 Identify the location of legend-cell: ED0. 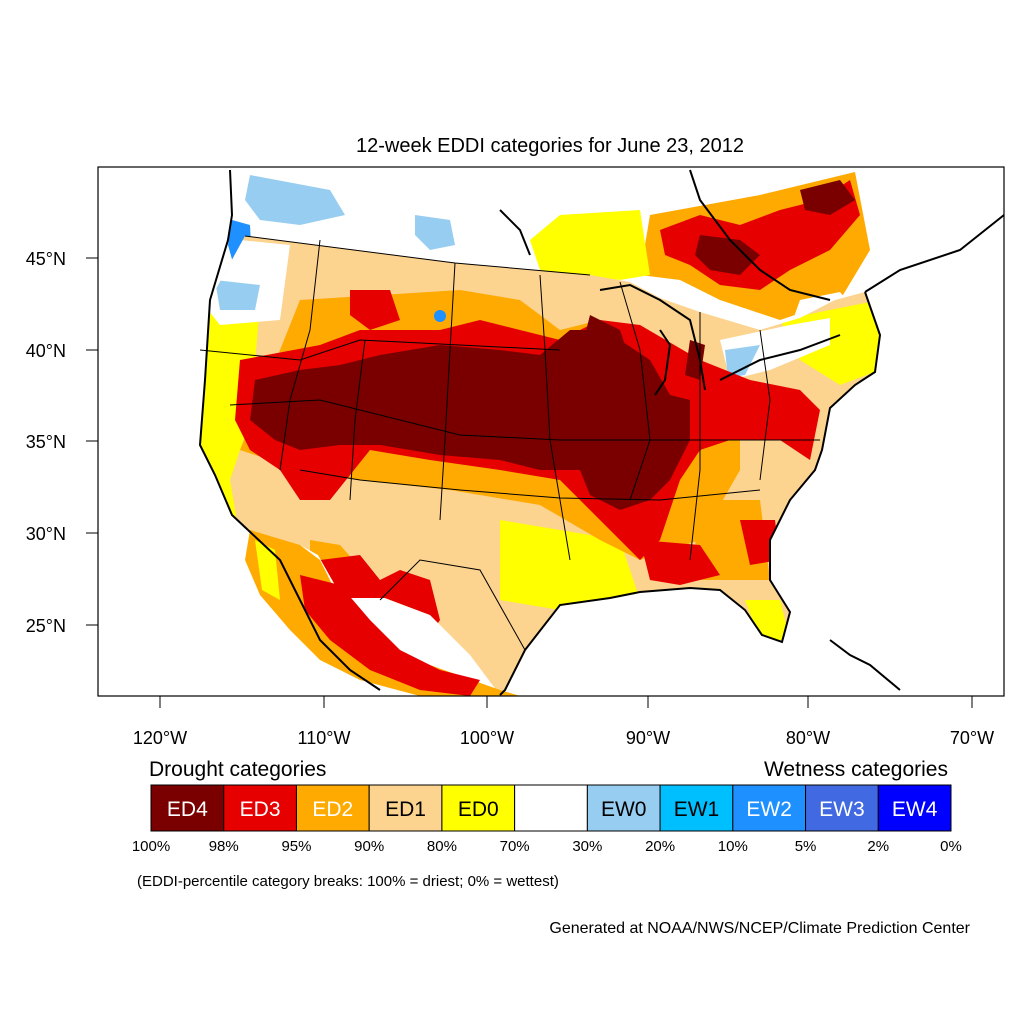
(478, 808).